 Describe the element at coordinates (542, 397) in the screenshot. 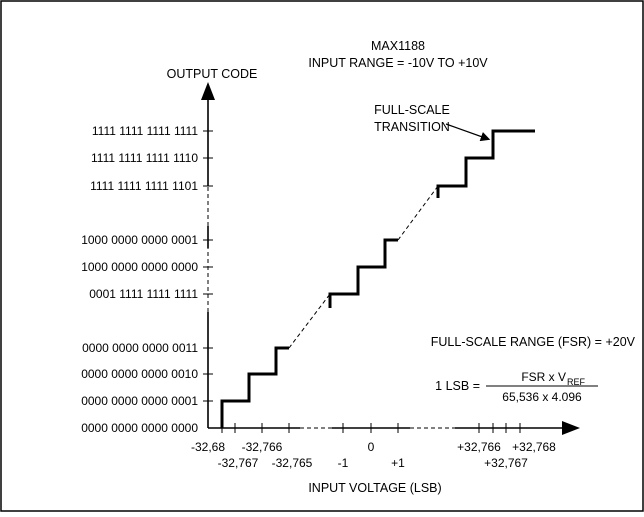

I see `lsb-denominator: 65,536 x 4.096` at that location.